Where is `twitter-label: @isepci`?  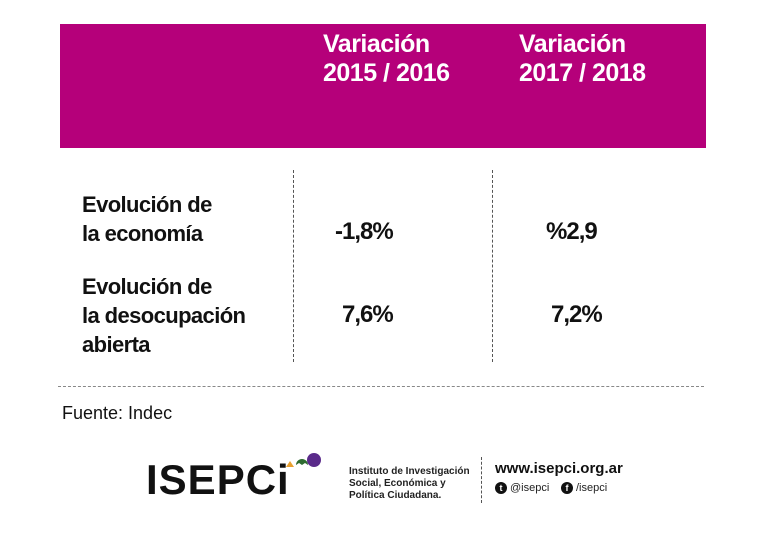
twitter-label: @isepci is located at coordinates (530, 488).